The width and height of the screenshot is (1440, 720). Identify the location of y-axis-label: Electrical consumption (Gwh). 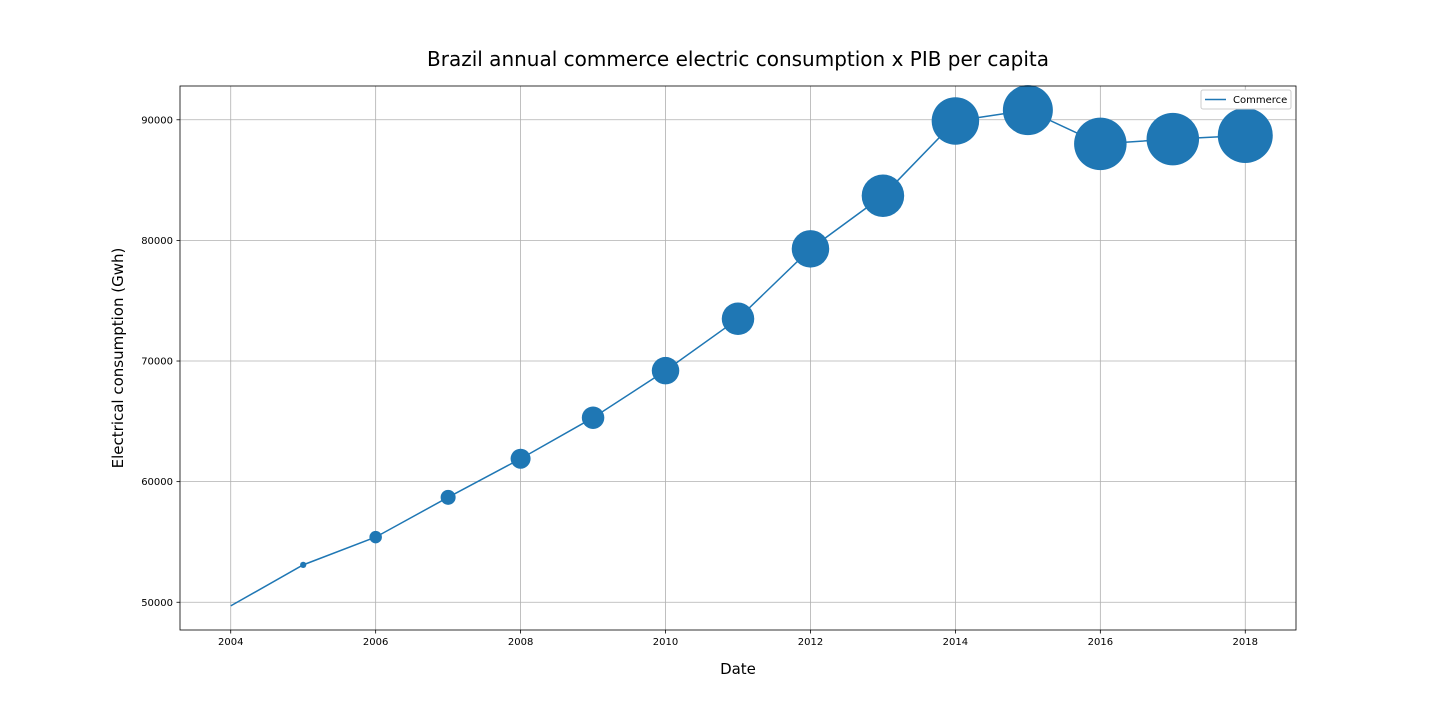
(118, 358).